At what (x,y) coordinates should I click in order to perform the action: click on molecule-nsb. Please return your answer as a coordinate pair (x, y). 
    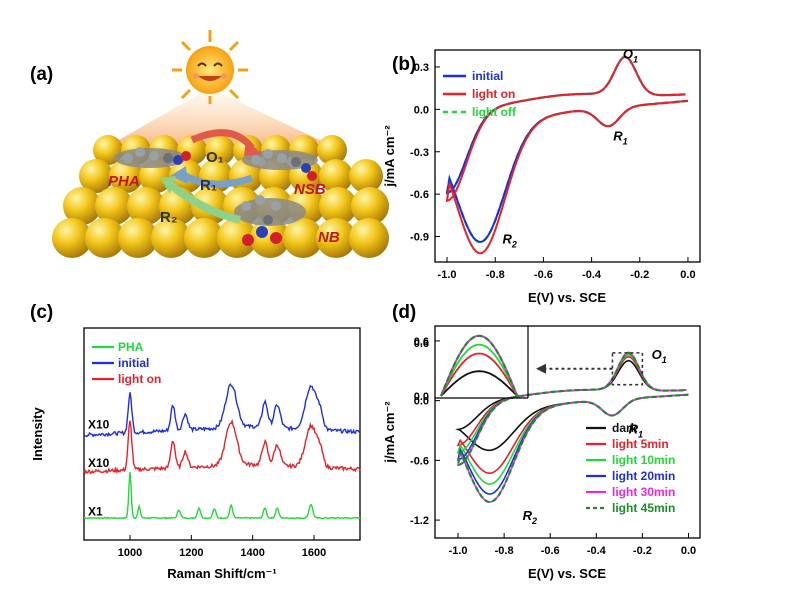
    Looking at the image, I should click on (280, 165).